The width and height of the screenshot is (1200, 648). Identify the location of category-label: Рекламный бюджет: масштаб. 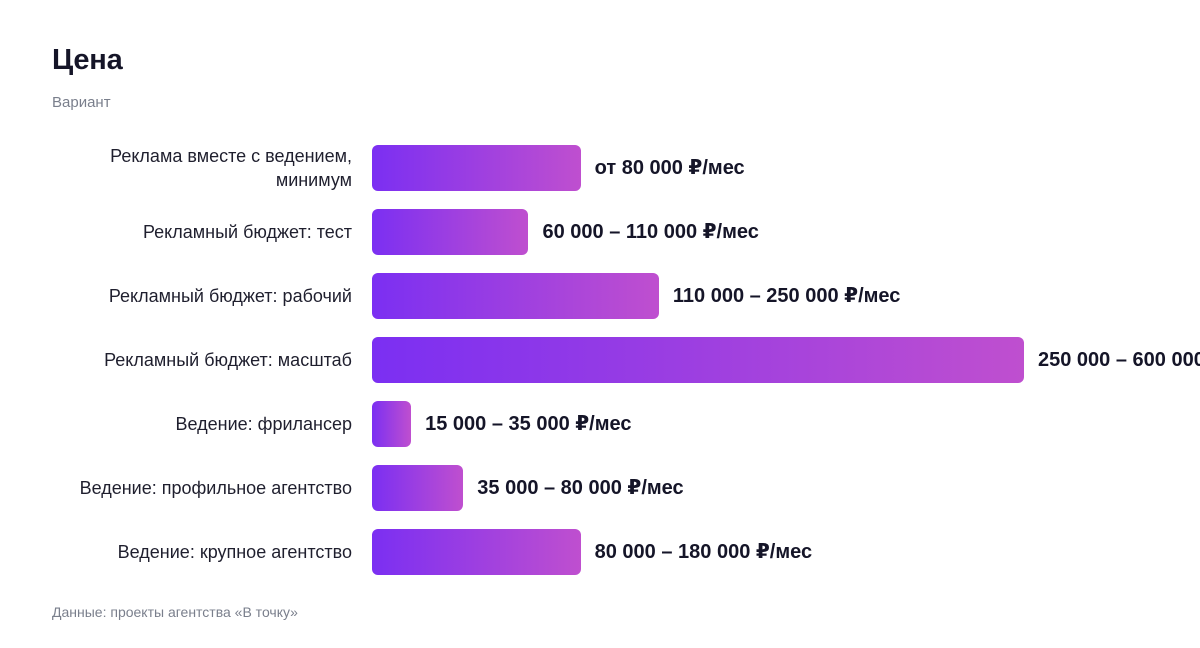
(228, 360).